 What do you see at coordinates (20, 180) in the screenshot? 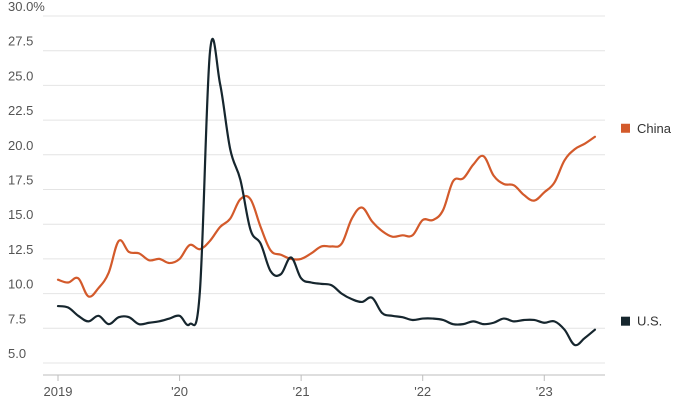
I see `y-tick-label: 17.5` at bounding box center [20, 180].